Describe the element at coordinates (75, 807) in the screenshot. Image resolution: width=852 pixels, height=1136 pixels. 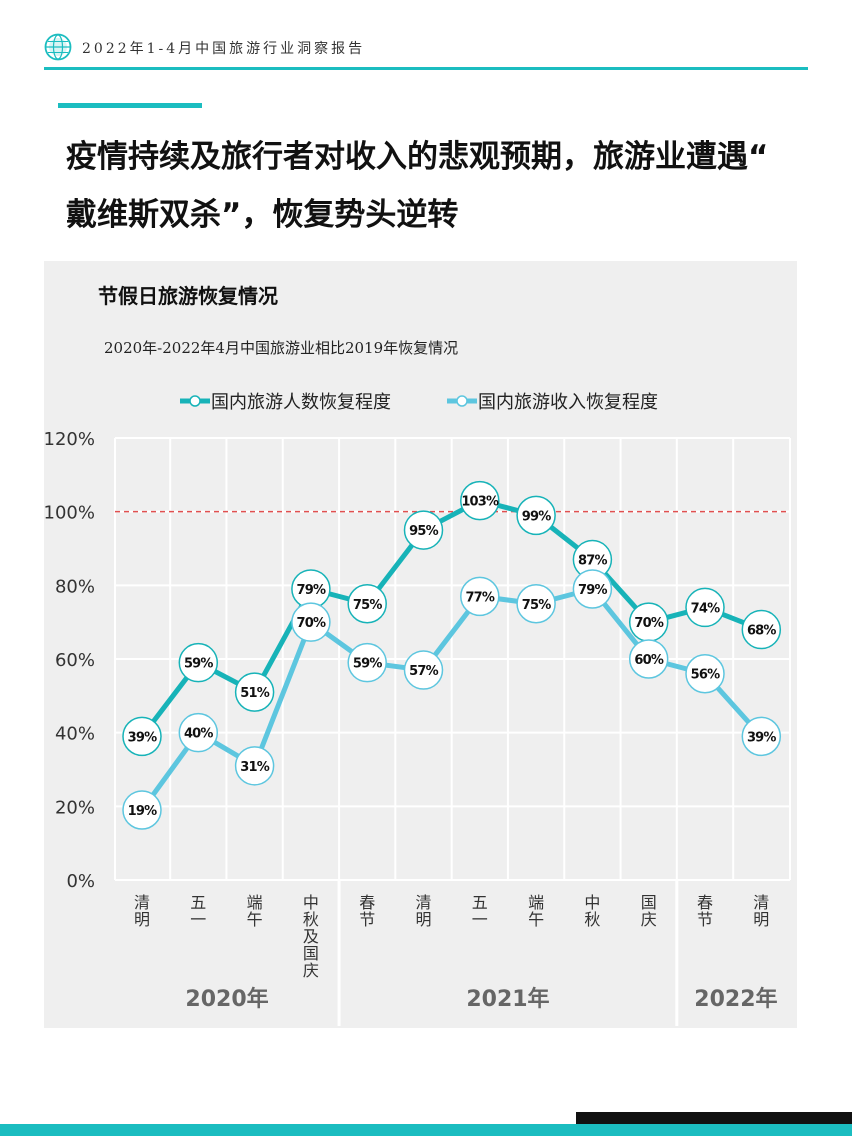
I see `y-tick-label: 20%` at that location.